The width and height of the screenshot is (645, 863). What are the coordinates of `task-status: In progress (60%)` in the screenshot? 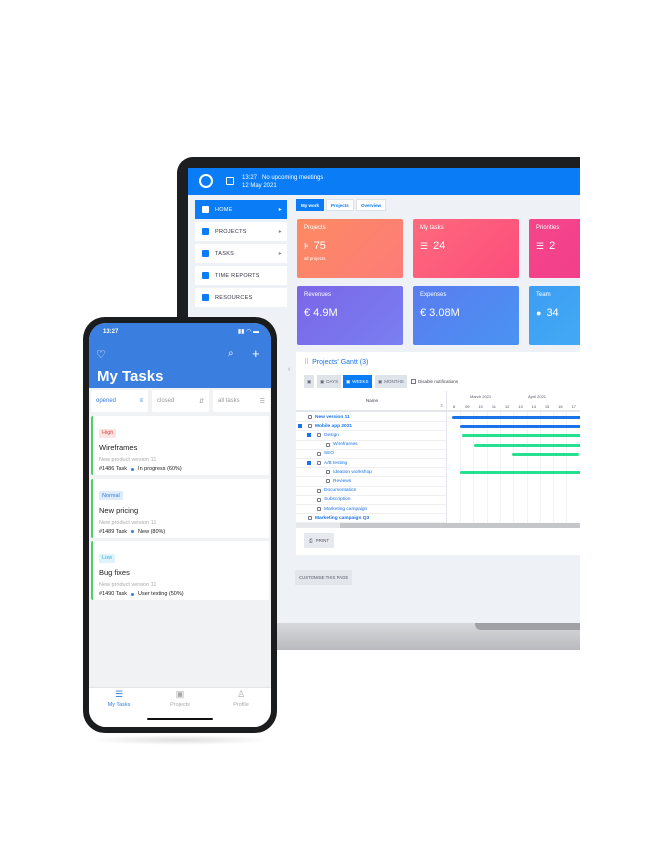 It's located at (160, 469).